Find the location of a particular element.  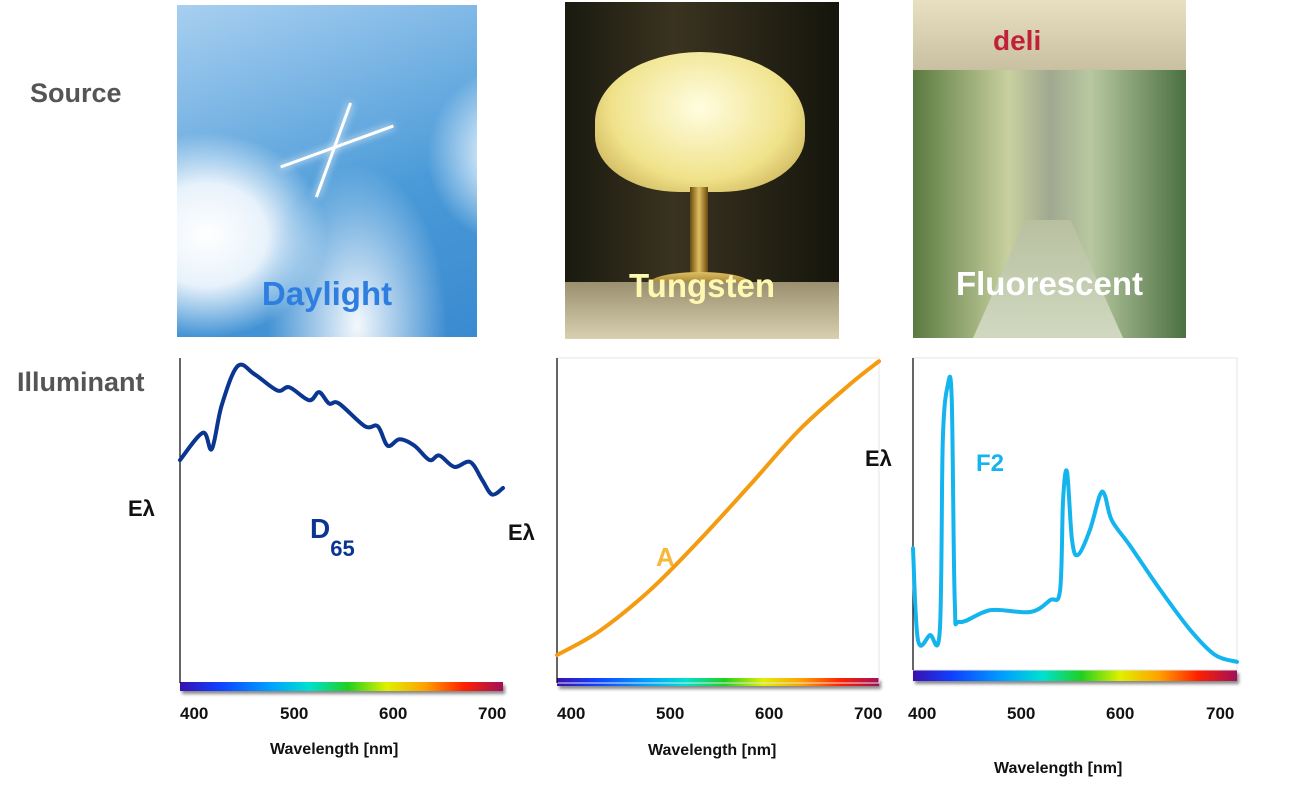

series-line-f2 is located at coordinates (1075, 519).